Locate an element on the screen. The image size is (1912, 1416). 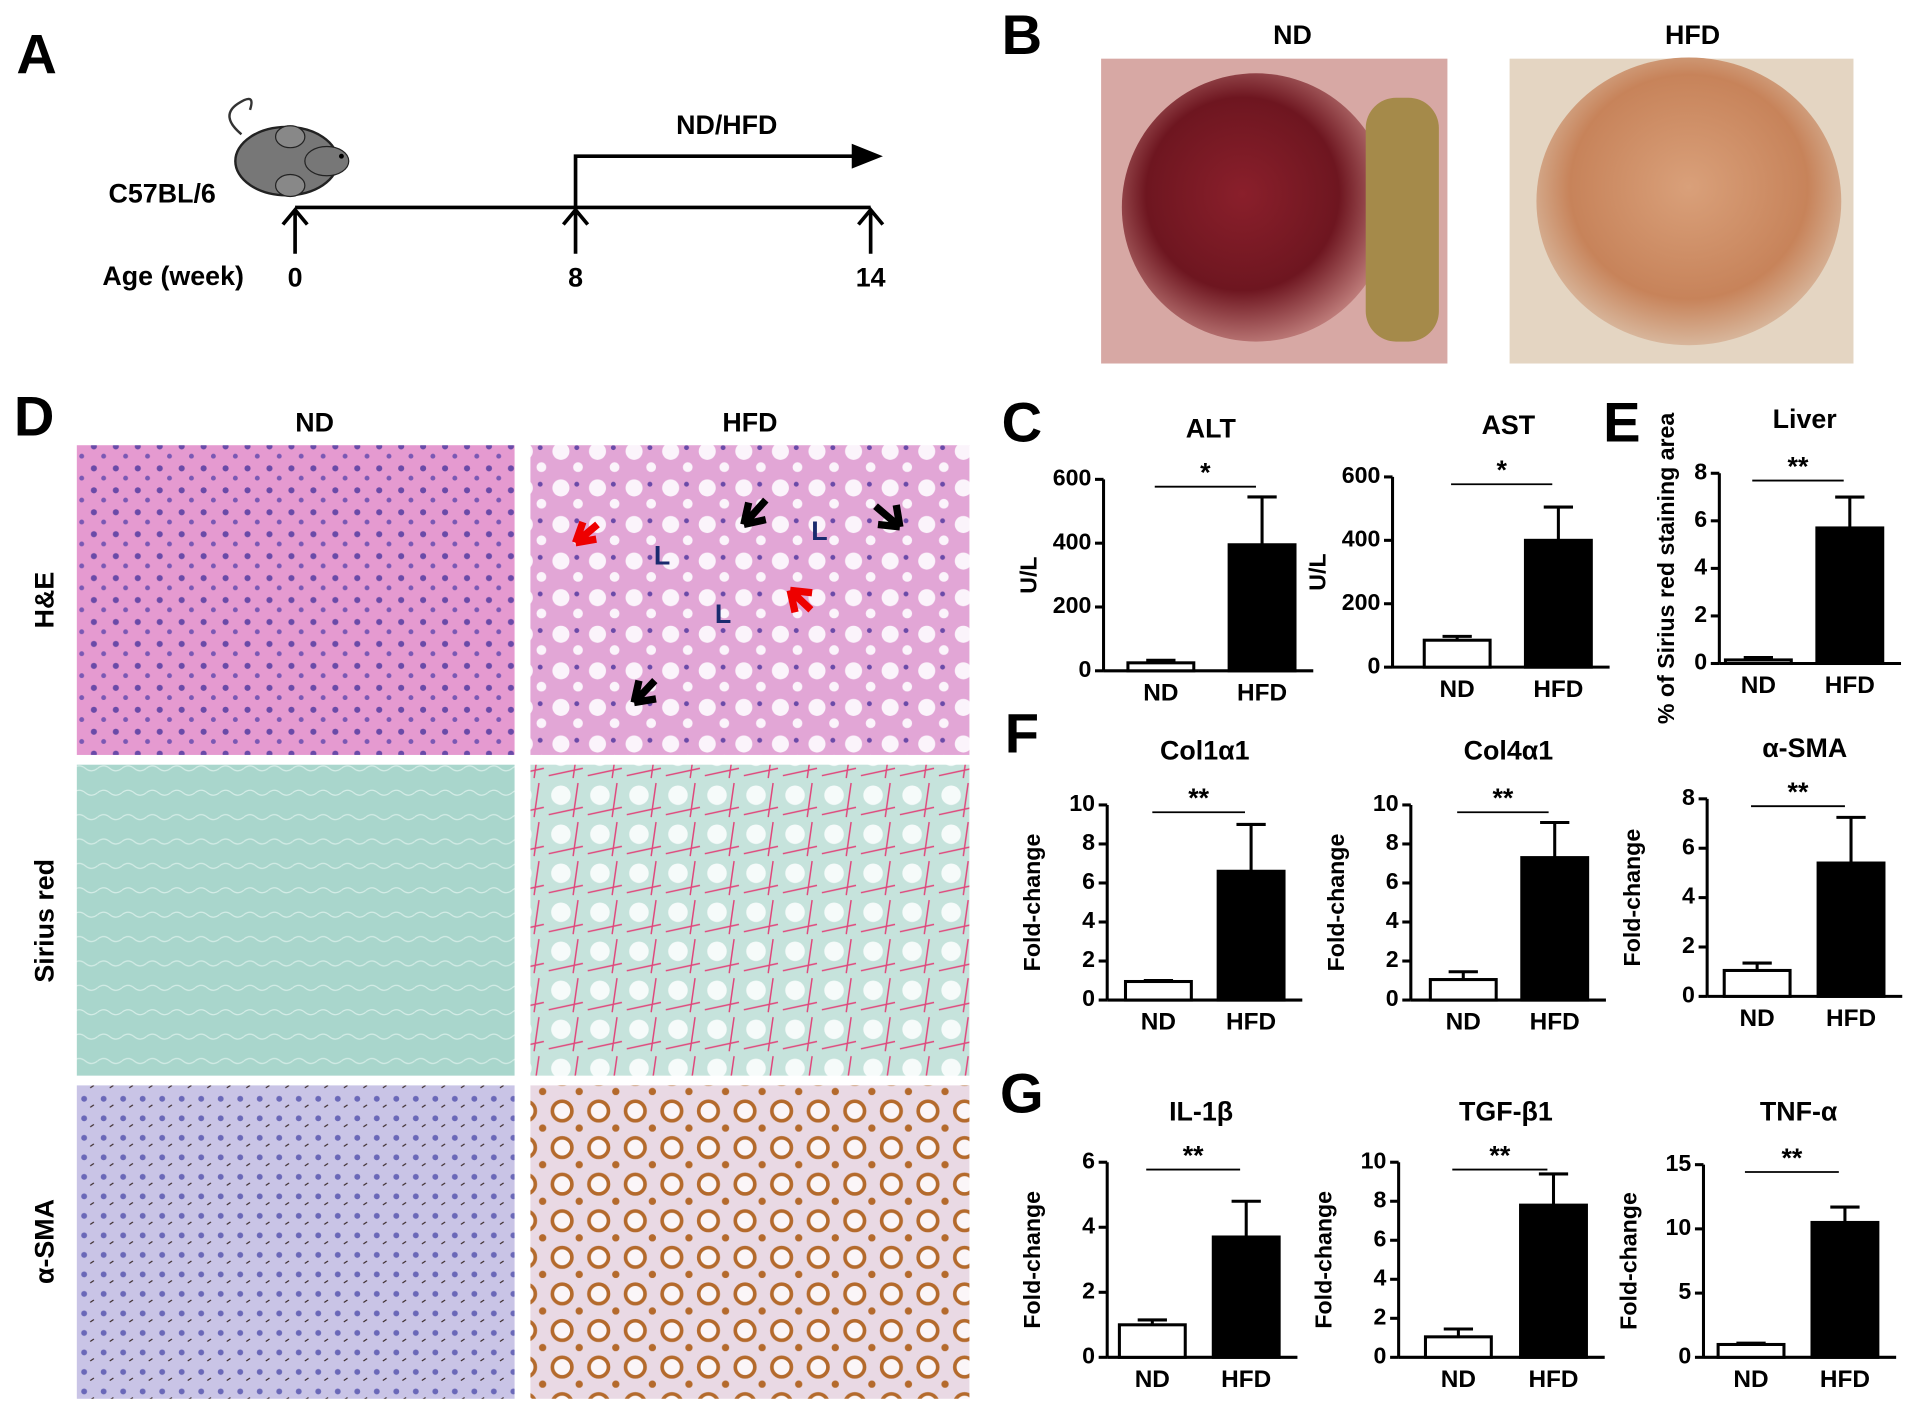
mouse-icon is located at coordinates (289, 147).